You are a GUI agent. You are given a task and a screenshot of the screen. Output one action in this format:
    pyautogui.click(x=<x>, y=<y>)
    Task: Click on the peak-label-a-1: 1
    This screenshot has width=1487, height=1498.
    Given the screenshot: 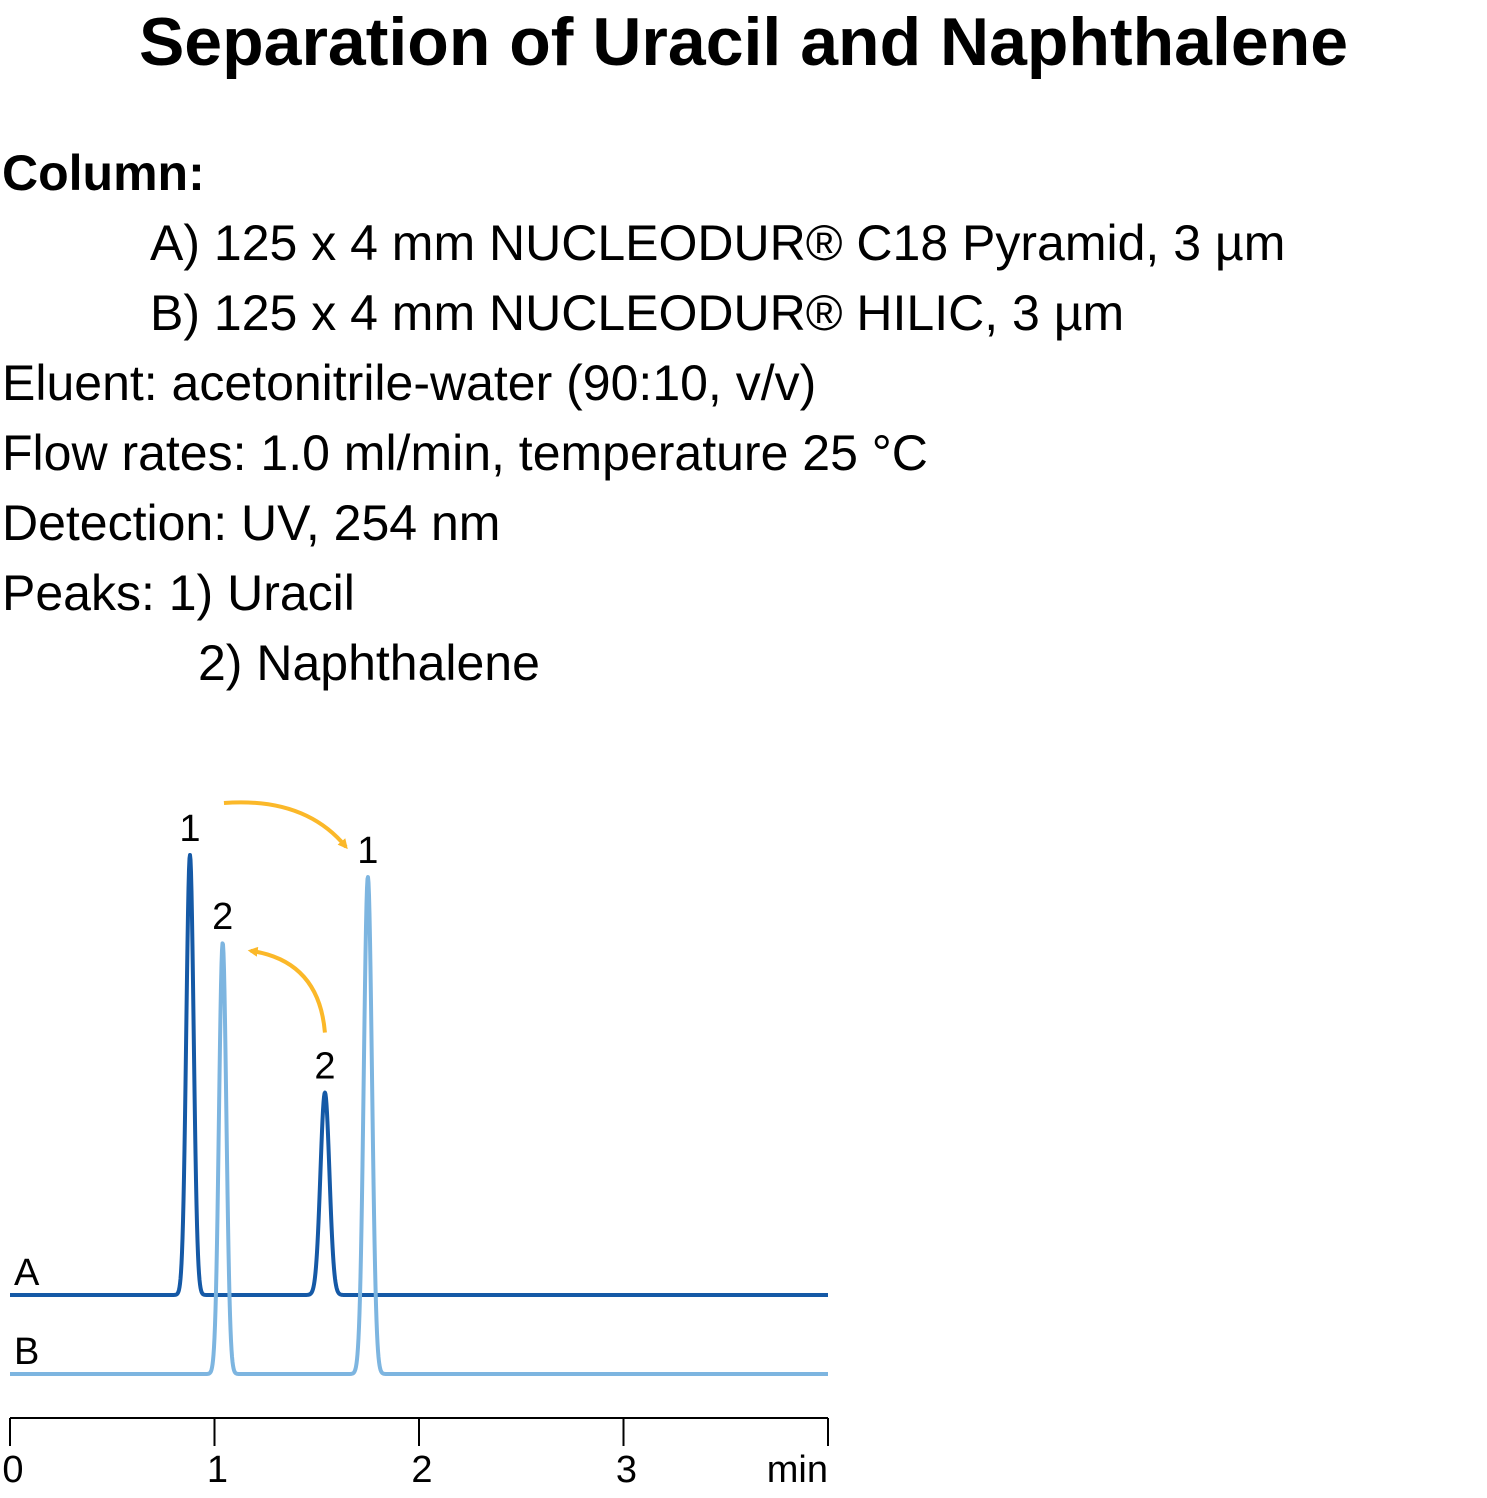 What is the action you would take?
    pyautogui.click(x=189, y=829)
    